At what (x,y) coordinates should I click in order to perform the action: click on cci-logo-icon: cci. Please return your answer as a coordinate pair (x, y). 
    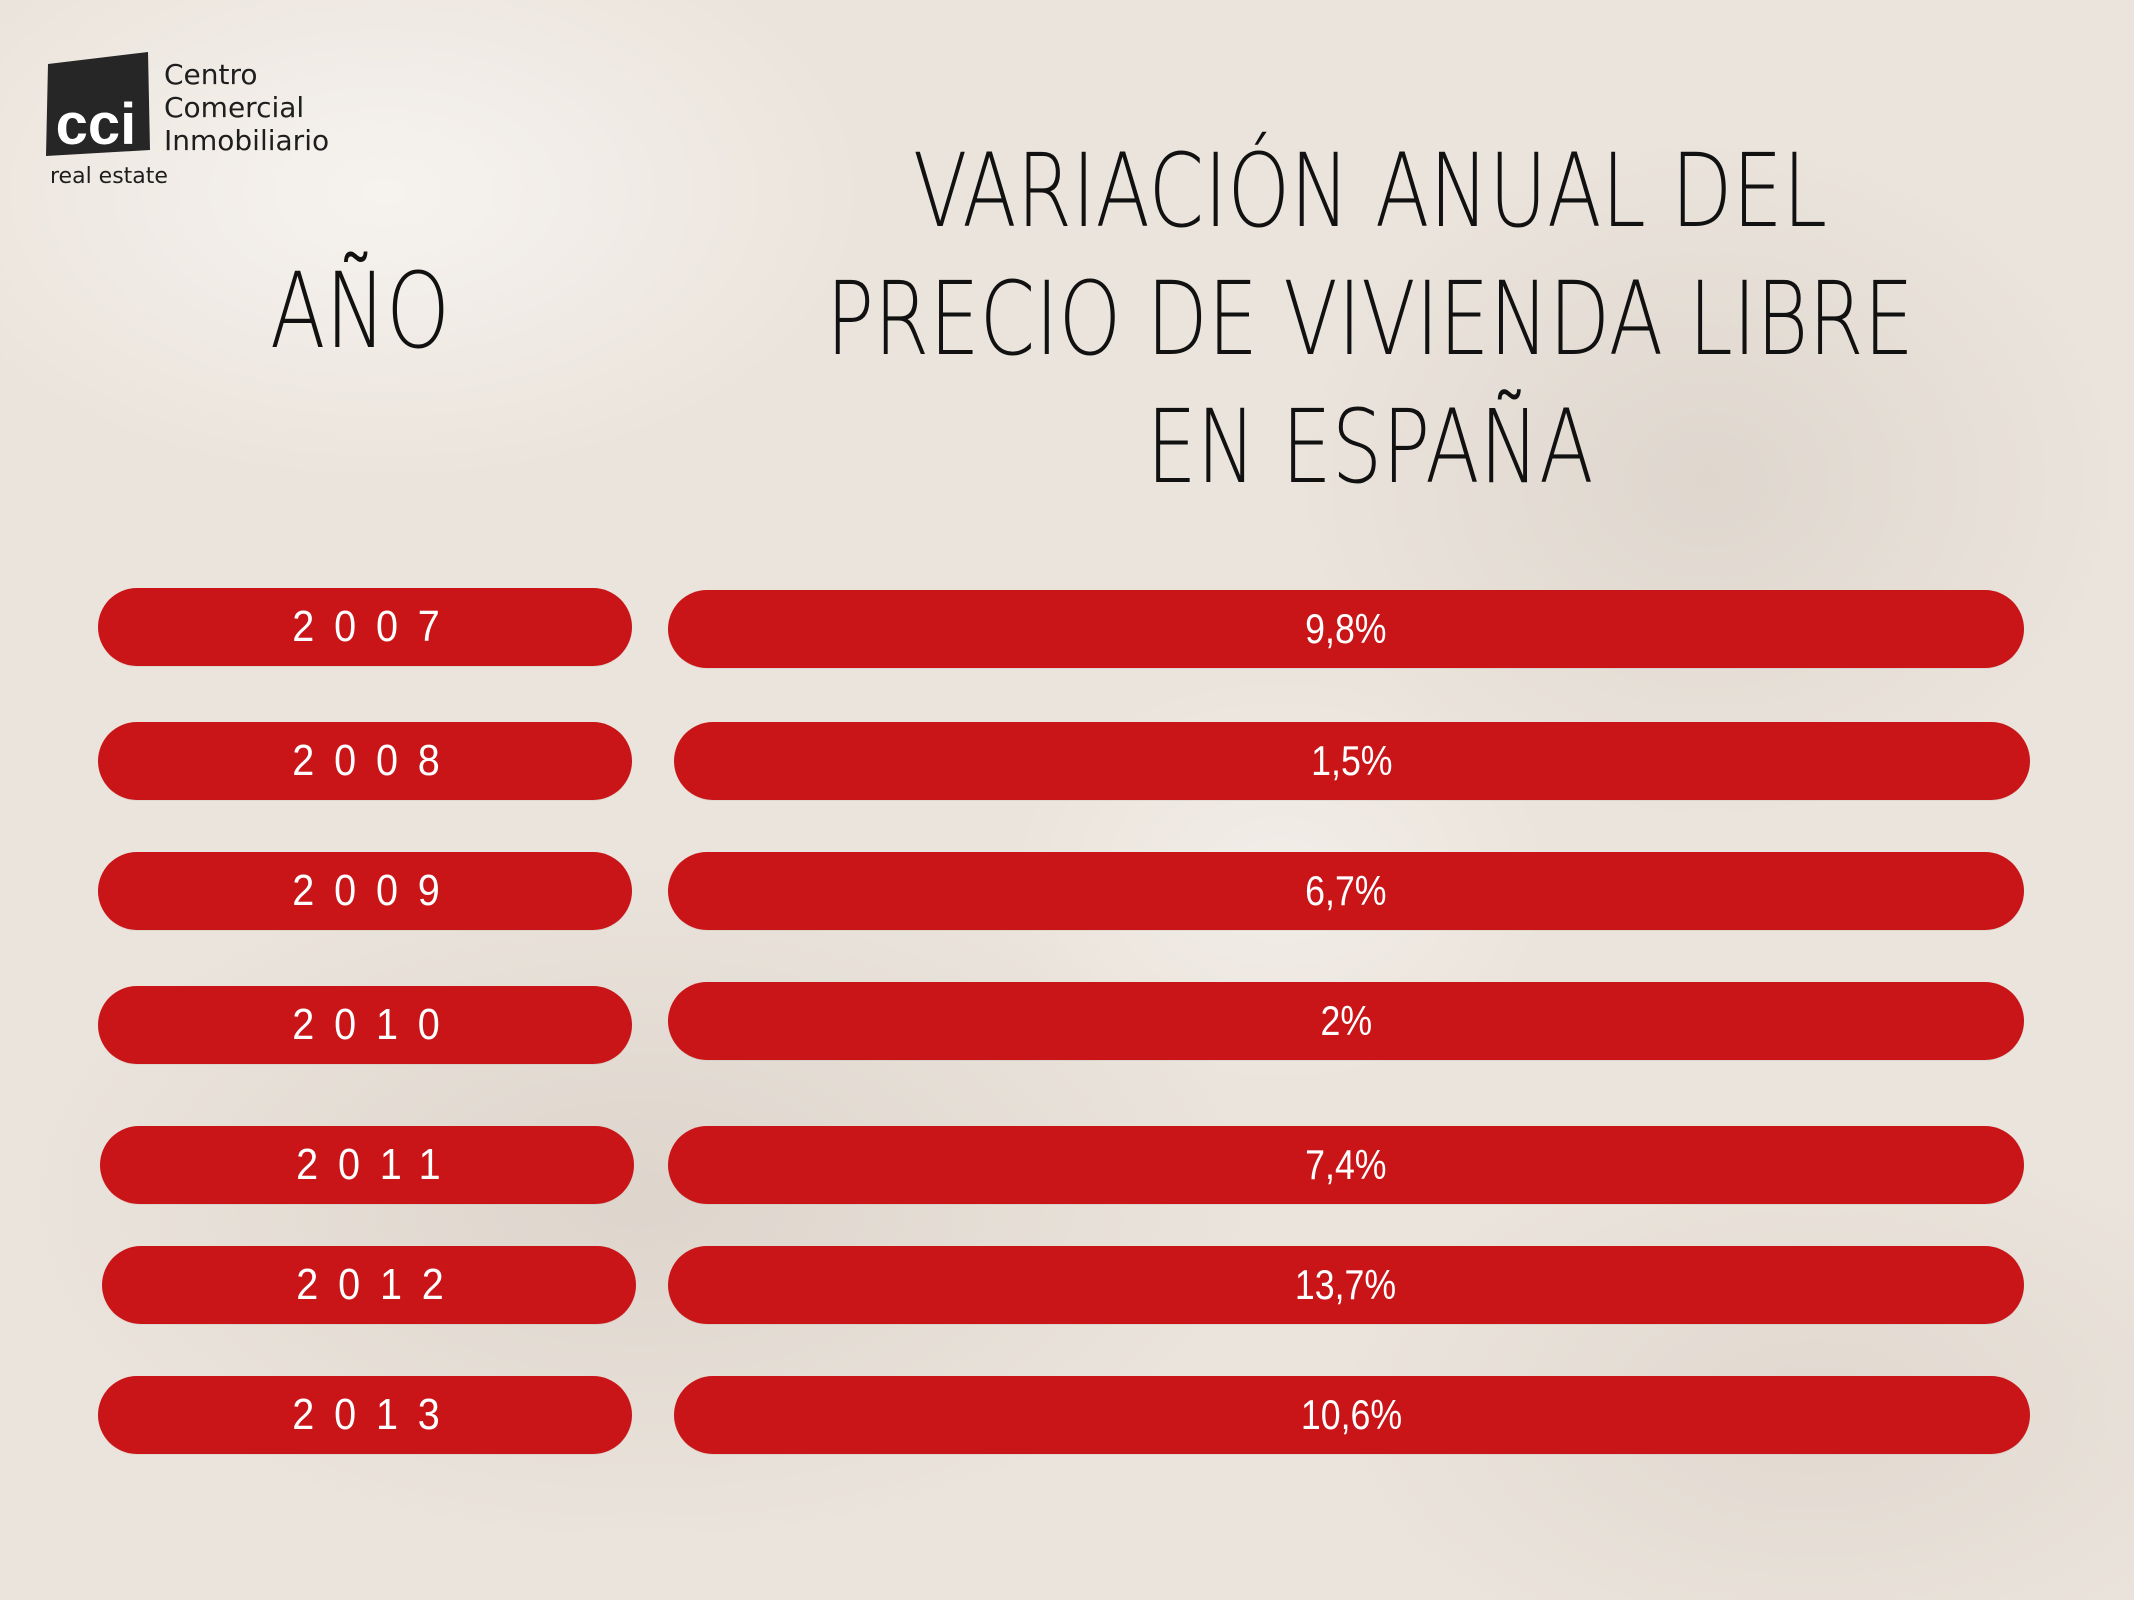
    Looking at the image, I should click on (98, 104).